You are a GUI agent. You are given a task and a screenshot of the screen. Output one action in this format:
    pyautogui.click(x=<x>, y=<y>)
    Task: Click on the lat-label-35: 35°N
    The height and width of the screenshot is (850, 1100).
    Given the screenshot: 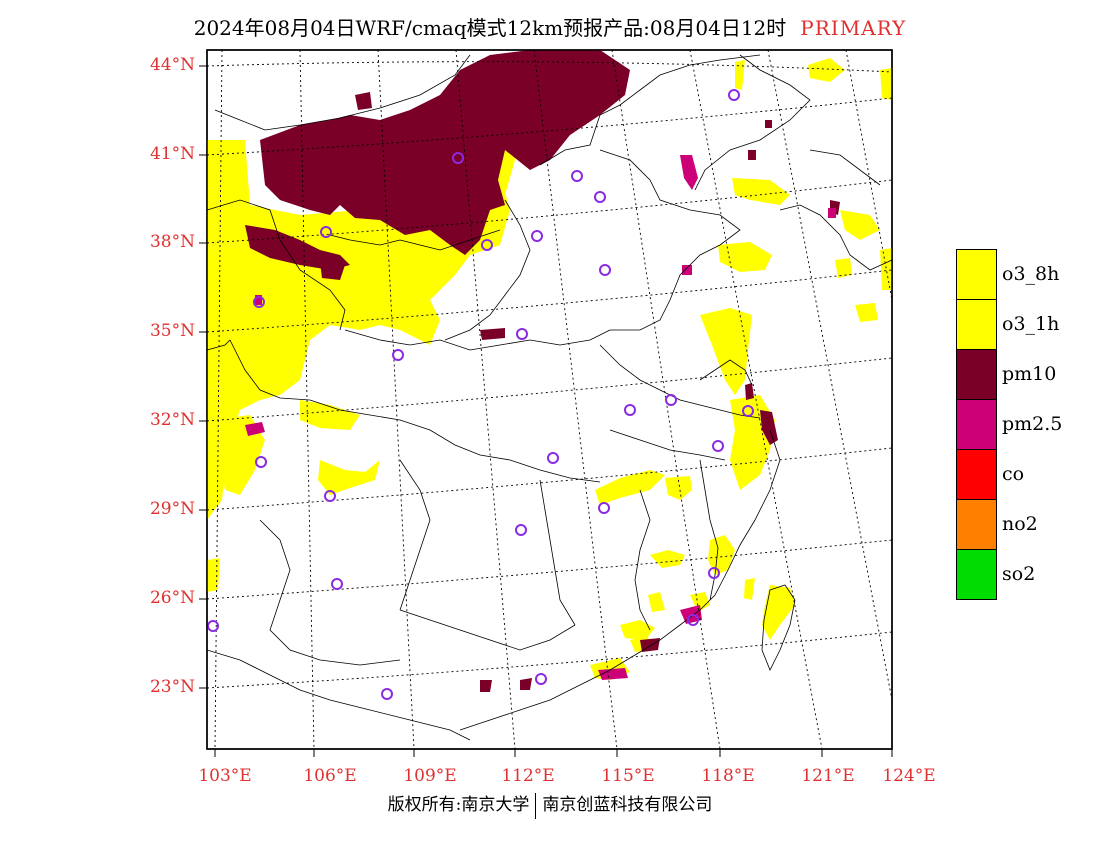 What is the action you would take?
    pyautogui.click(x=172, y=331)
    